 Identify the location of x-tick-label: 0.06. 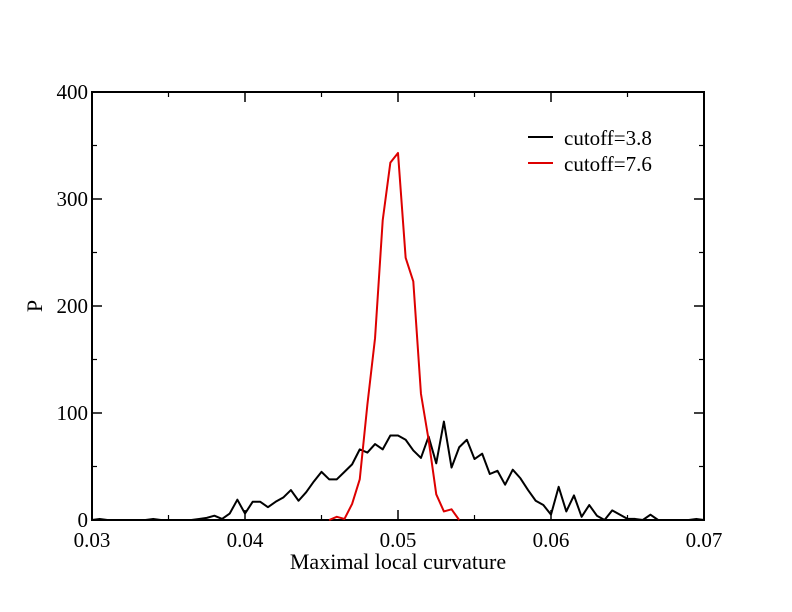
(551, 540).